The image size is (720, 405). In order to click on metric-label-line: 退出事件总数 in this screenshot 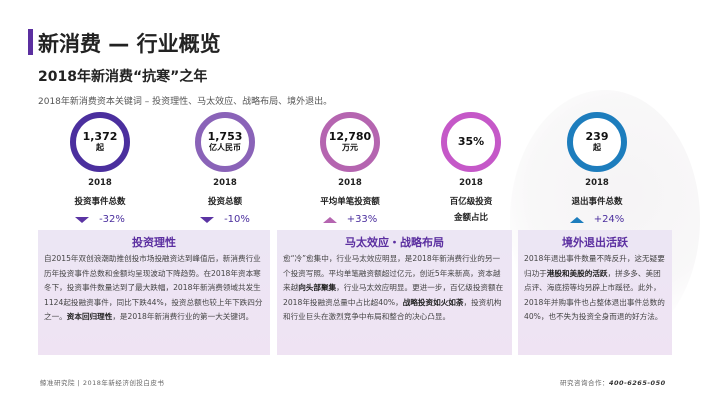, I will do `click(597, 202)`.